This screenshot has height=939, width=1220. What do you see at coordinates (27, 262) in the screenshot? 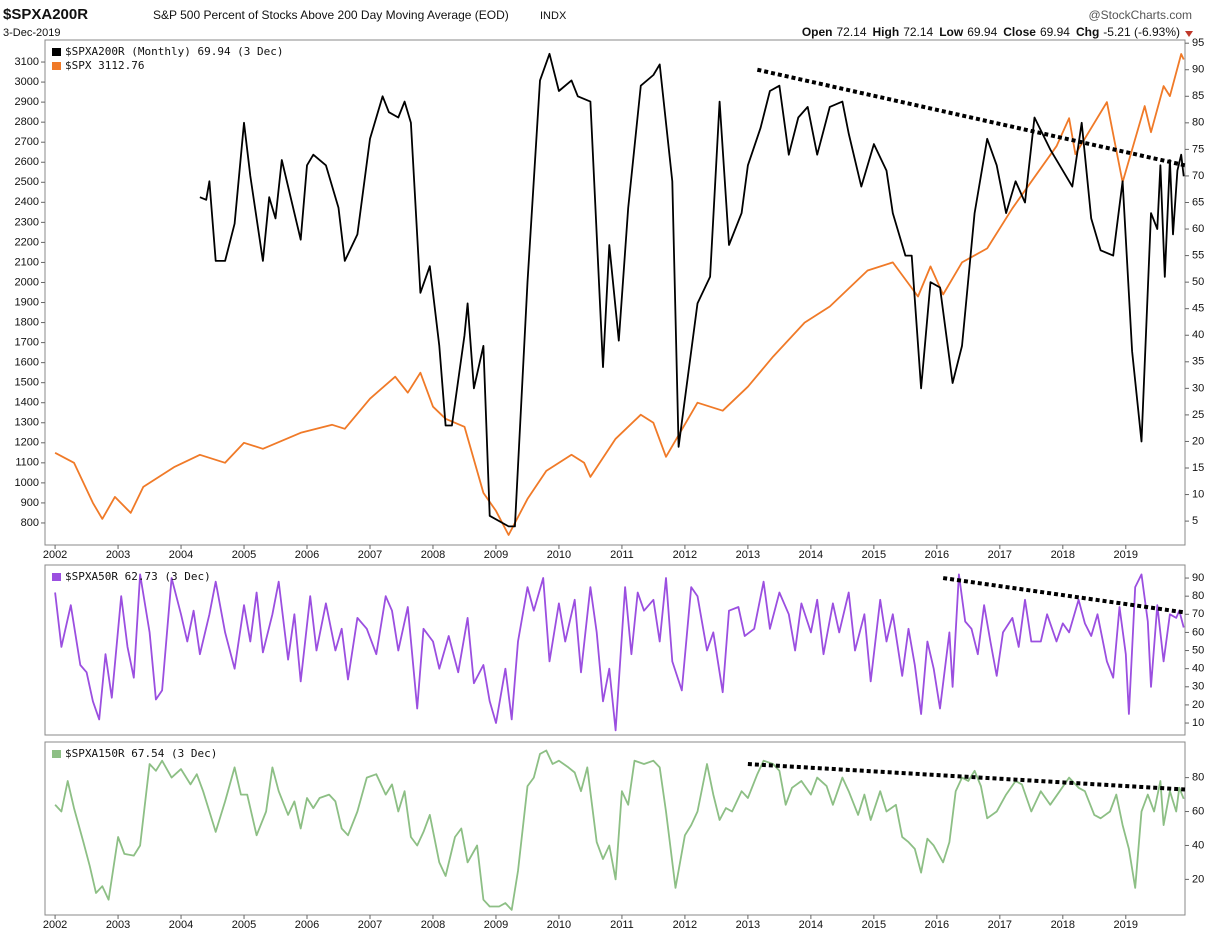
I see `y-tick-label: 2100` at bounding box center [27, 262].